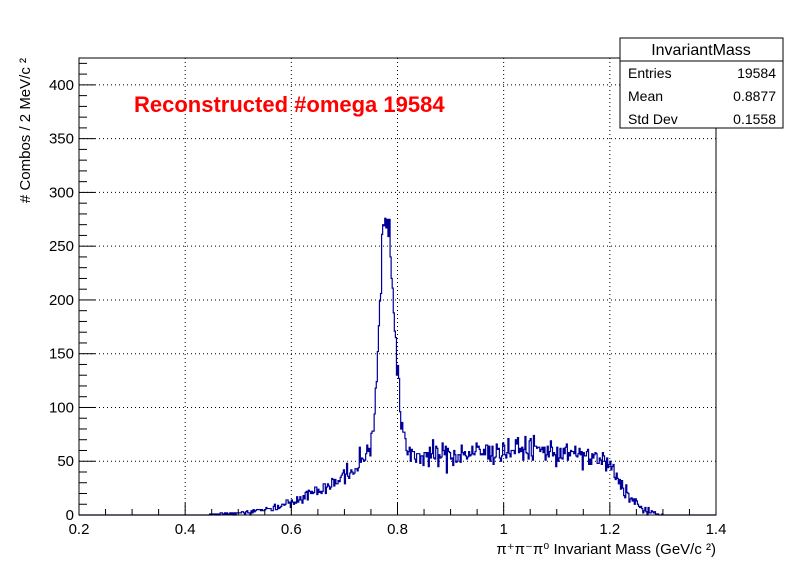  What do you see at coordinates (503, 529) in the screenshot?
I see `x-tick-label-4: 1` at bounding box center [503, 529].